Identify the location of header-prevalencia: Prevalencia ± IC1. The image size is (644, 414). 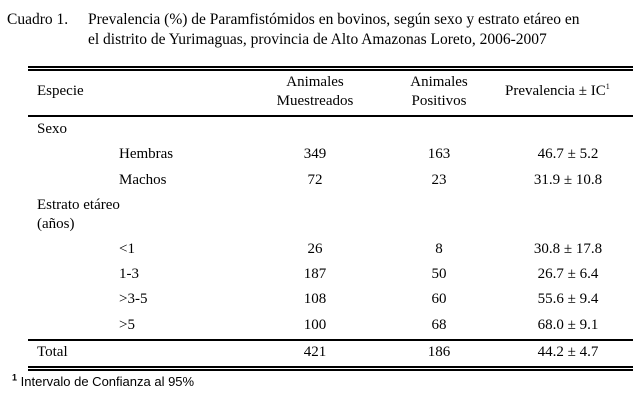
(557, 91).